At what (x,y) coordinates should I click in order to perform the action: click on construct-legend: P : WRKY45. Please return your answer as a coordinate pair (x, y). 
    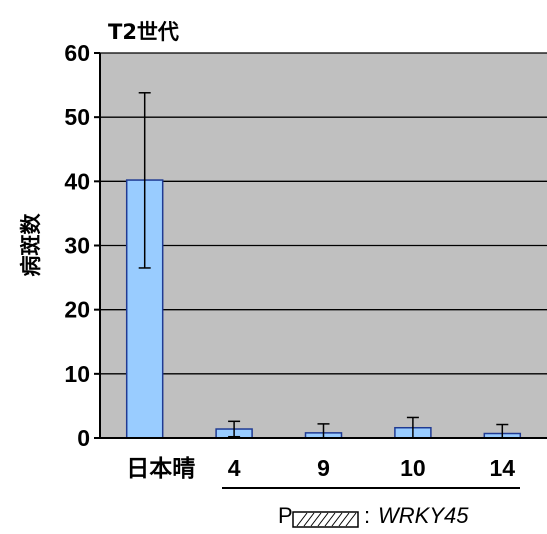
    Looking at the image, I should click on (373, 515).